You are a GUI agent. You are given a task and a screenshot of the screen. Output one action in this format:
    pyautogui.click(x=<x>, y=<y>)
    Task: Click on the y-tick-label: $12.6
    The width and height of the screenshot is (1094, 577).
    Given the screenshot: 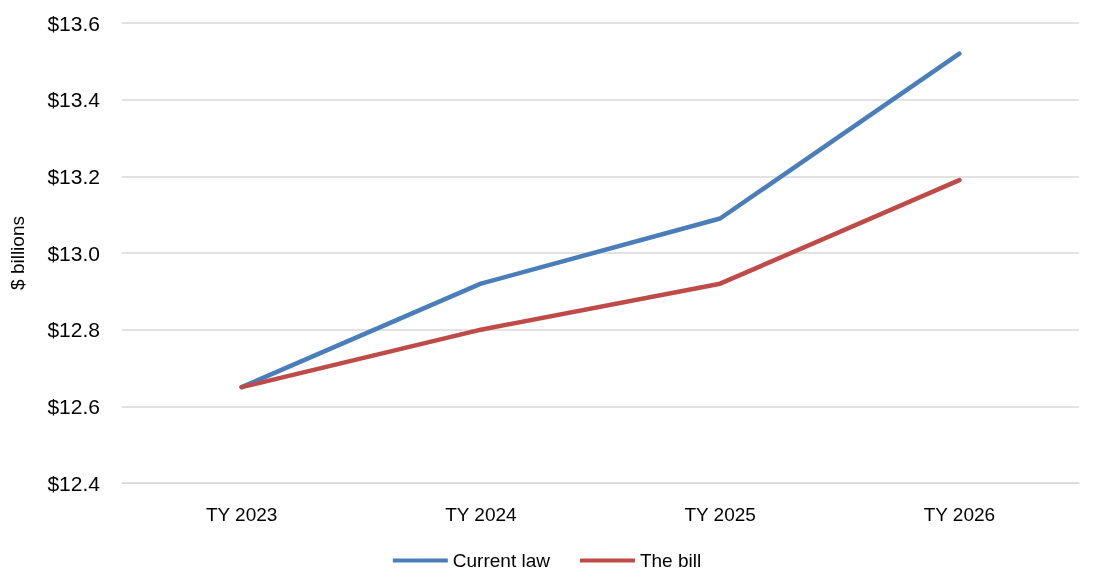 What is the action you would take?
    pyautogui.click(x=73, y=406)
    